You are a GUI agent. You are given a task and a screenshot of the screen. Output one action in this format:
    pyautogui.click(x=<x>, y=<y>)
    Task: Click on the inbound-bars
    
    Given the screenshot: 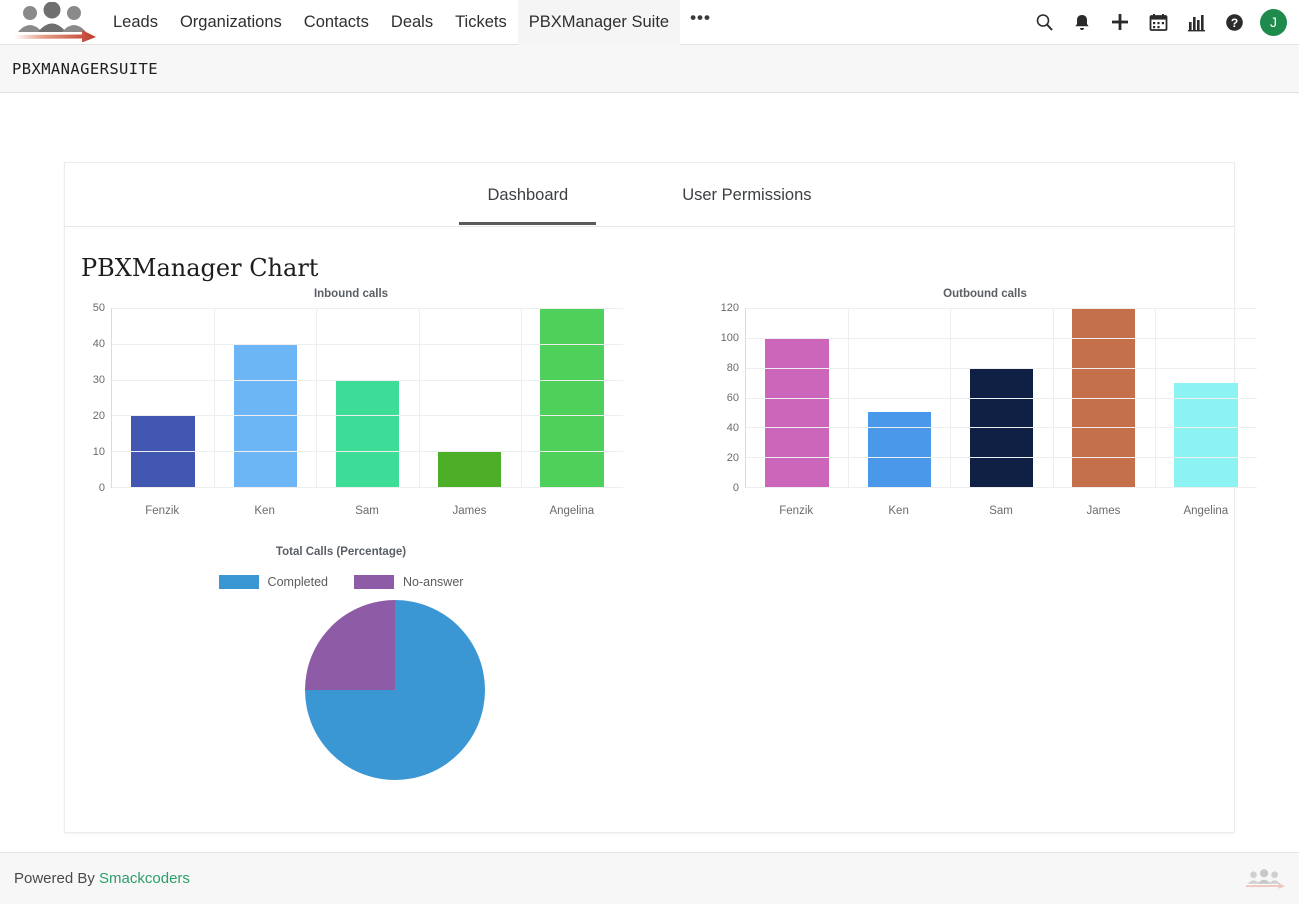 What is the action you would take?
    pyautogui.click(x=367, y=397)
    